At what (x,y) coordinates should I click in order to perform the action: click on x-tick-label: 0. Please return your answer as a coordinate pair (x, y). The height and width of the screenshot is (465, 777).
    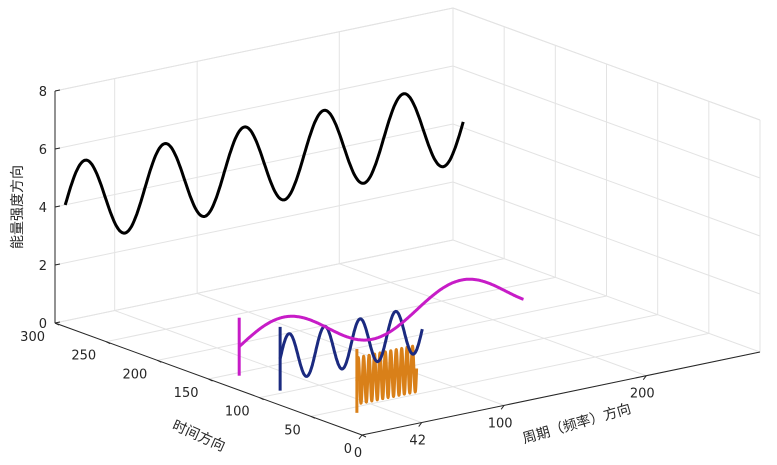
    Looking at the image, I should click on (358, 453).